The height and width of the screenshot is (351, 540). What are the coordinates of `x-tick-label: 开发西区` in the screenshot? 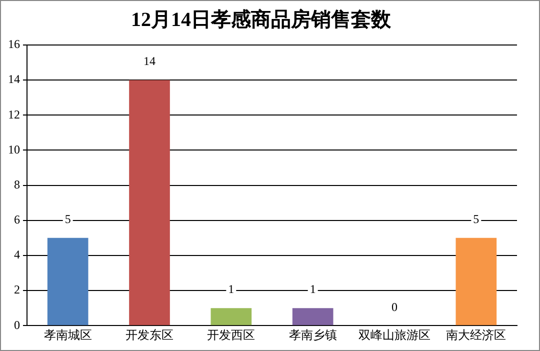 It's located at (231, 335).